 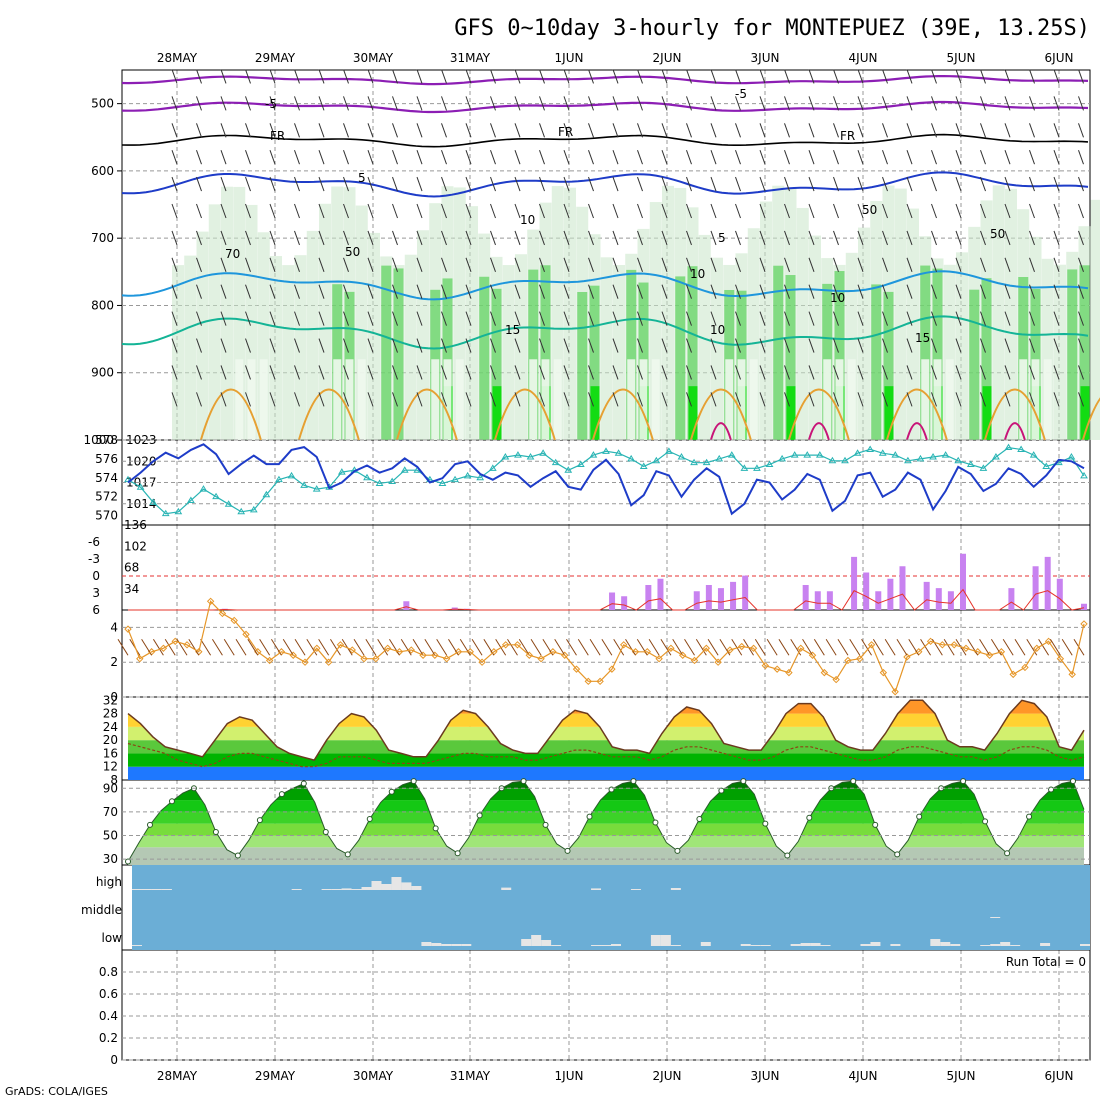 I want to click on contour-label: 10, so click(x=837, y=298).